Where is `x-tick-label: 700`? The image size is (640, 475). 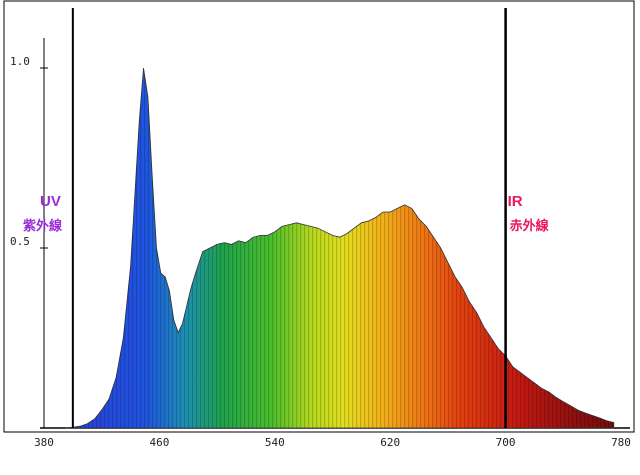
x-tick-label: 700 is located at coordinates (506, 442).